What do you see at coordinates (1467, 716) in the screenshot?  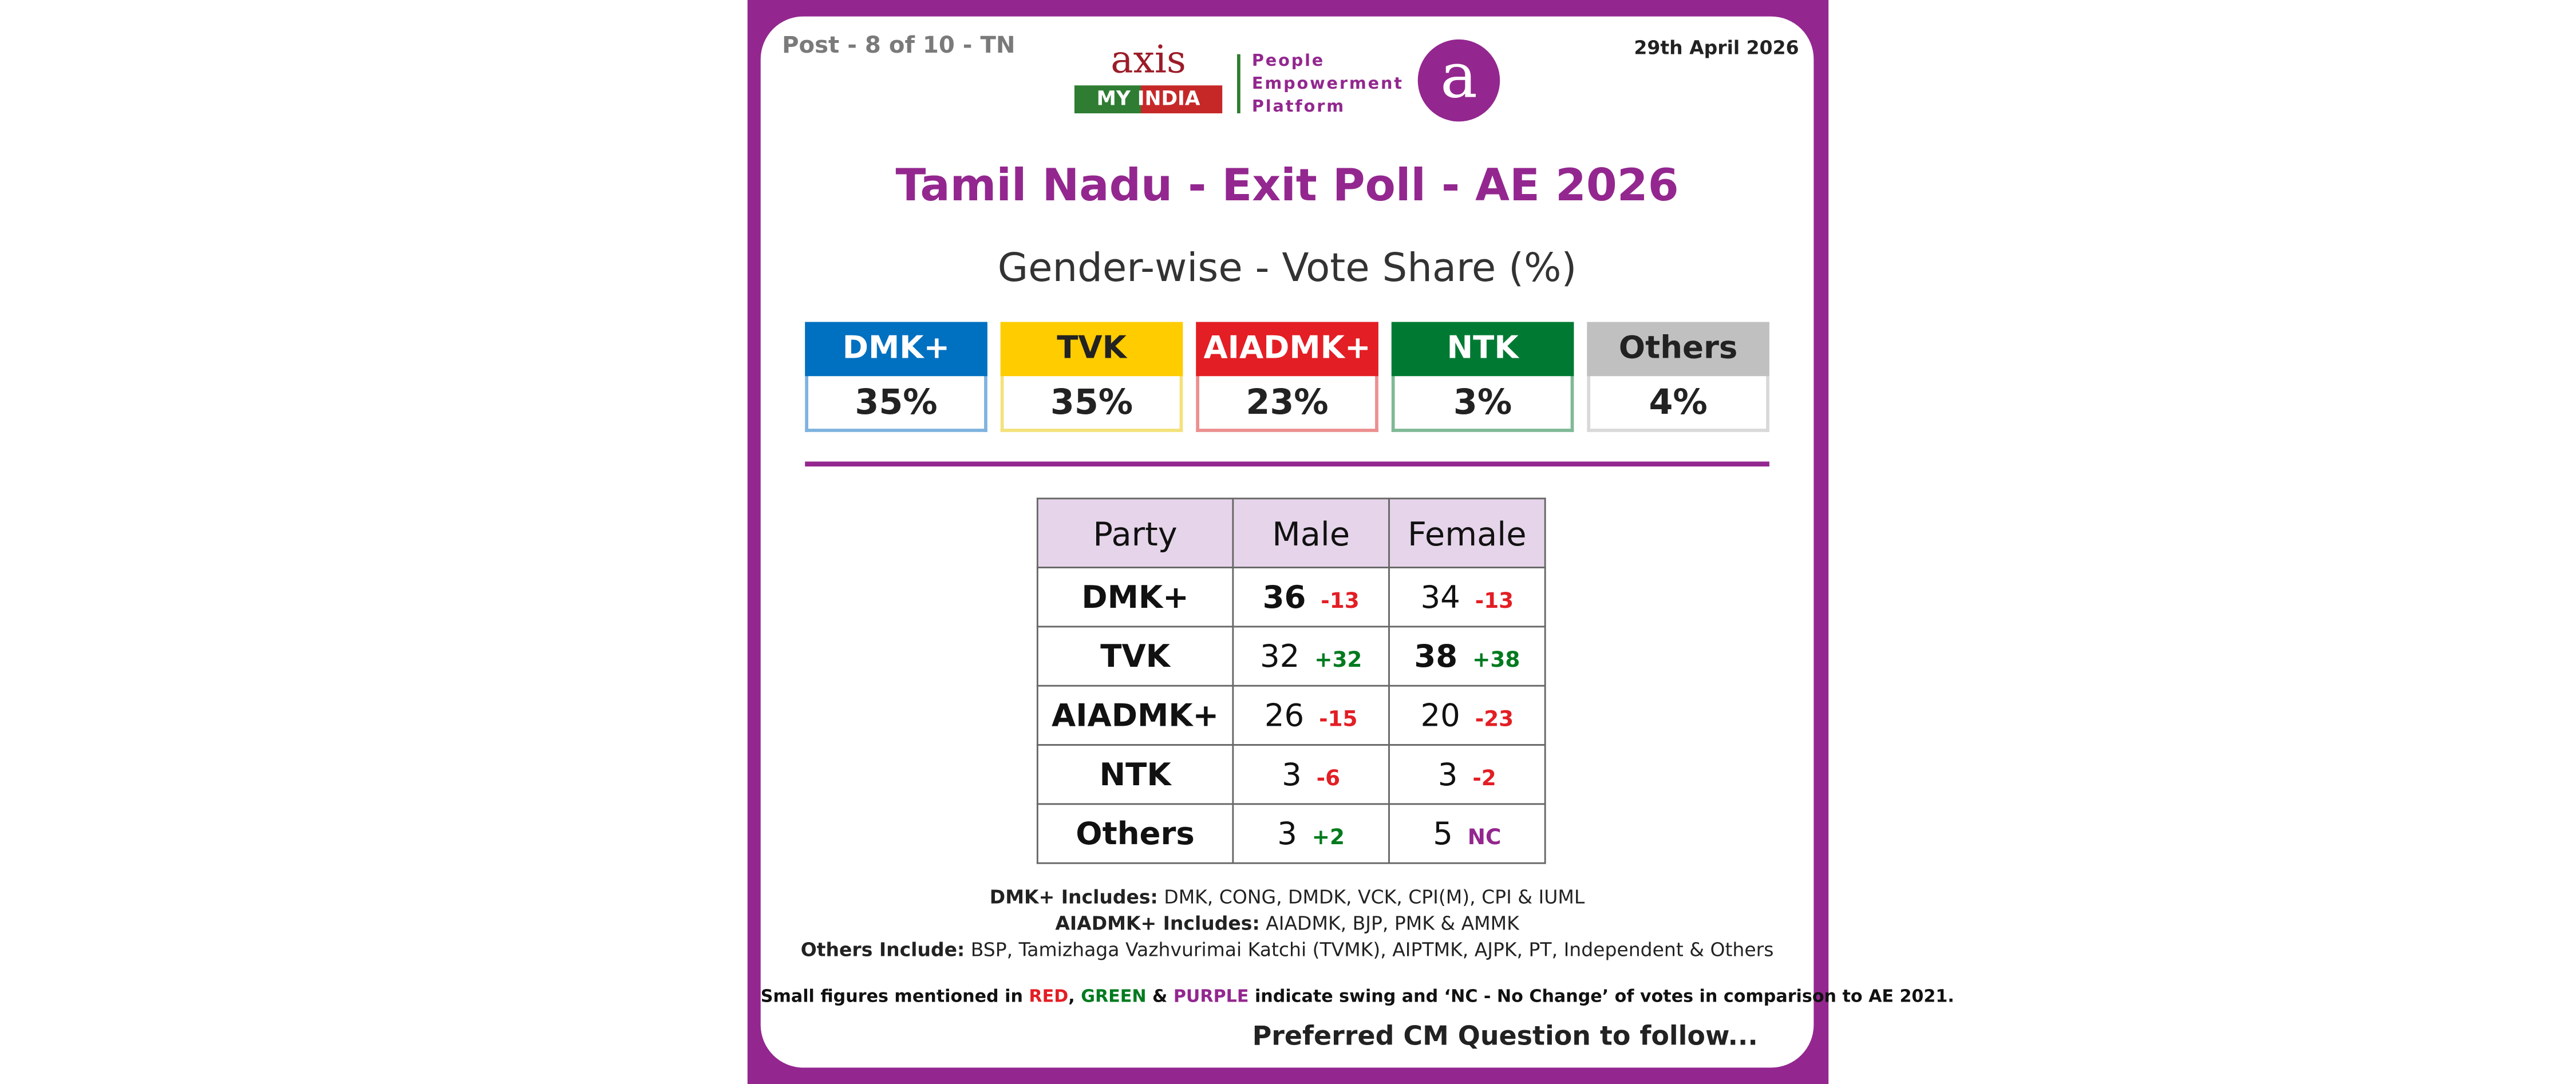 I see `value-cell: 20 -23` at bounding box center [1467, 716].